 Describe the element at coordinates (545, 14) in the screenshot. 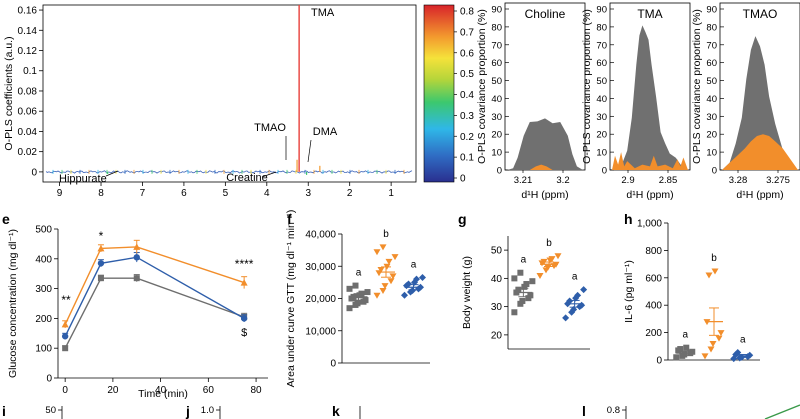

I see `panel-title: Choline` at that location.